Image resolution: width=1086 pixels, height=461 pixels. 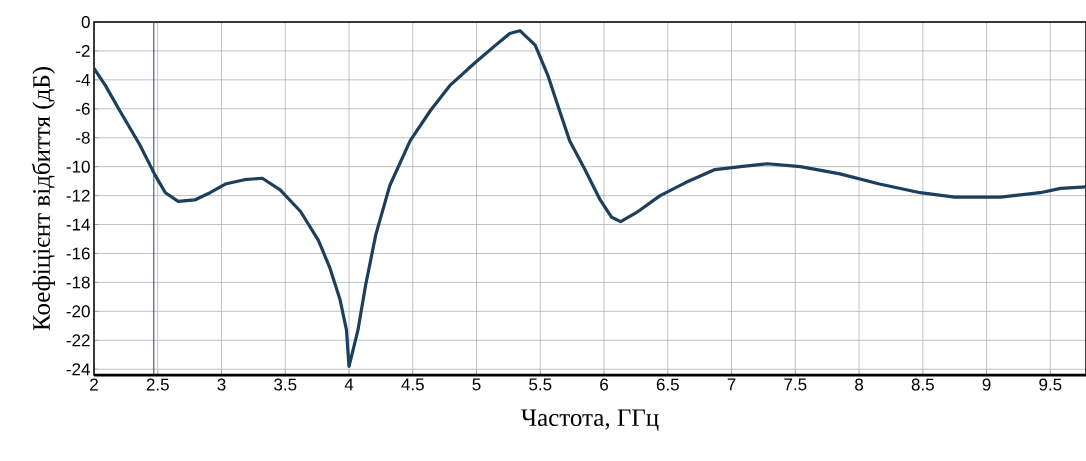 I want to click on x-tick-label: 5, so click(x=476, y=384).